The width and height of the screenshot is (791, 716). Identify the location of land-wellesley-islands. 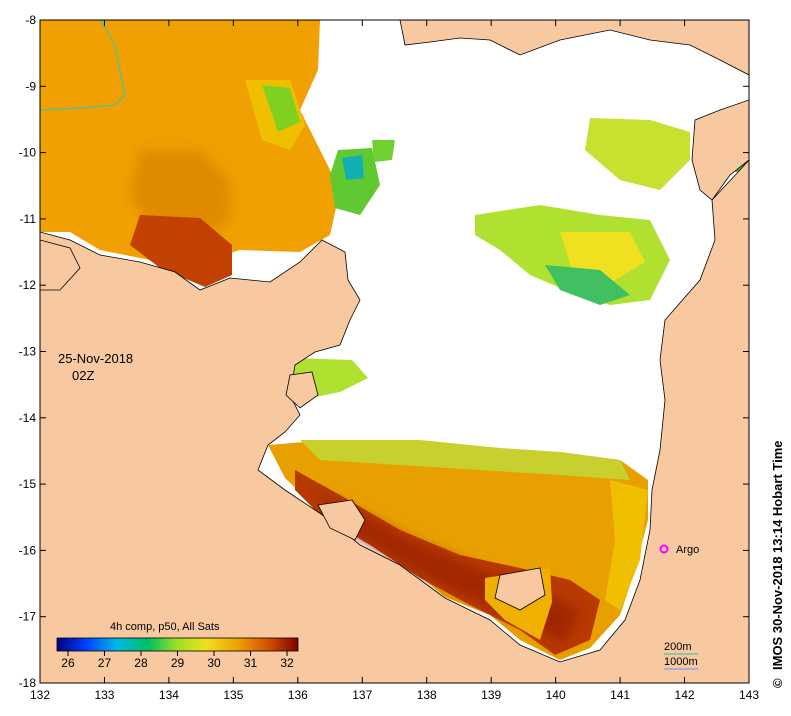
(520, 589).